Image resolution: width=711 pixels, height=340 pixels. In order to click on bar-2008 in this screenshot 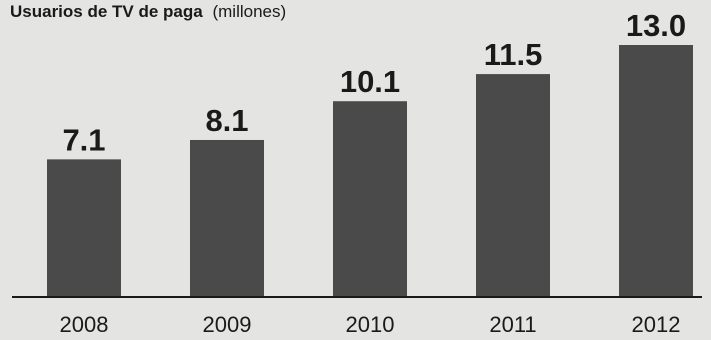, I will do `click(84, 228)`.